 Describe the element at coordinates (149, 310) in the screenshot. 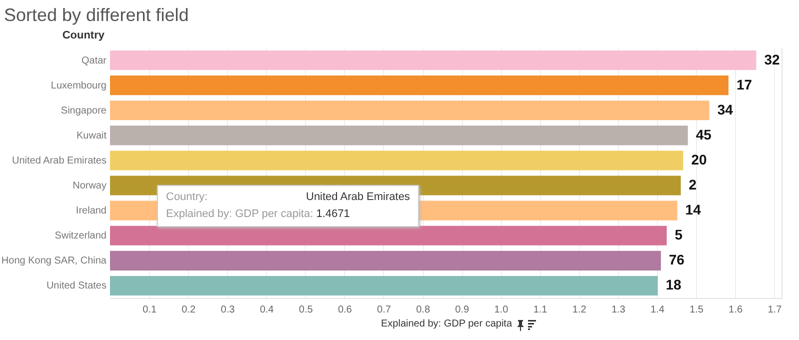

I see `x-tick-label: 0.1` at that location.